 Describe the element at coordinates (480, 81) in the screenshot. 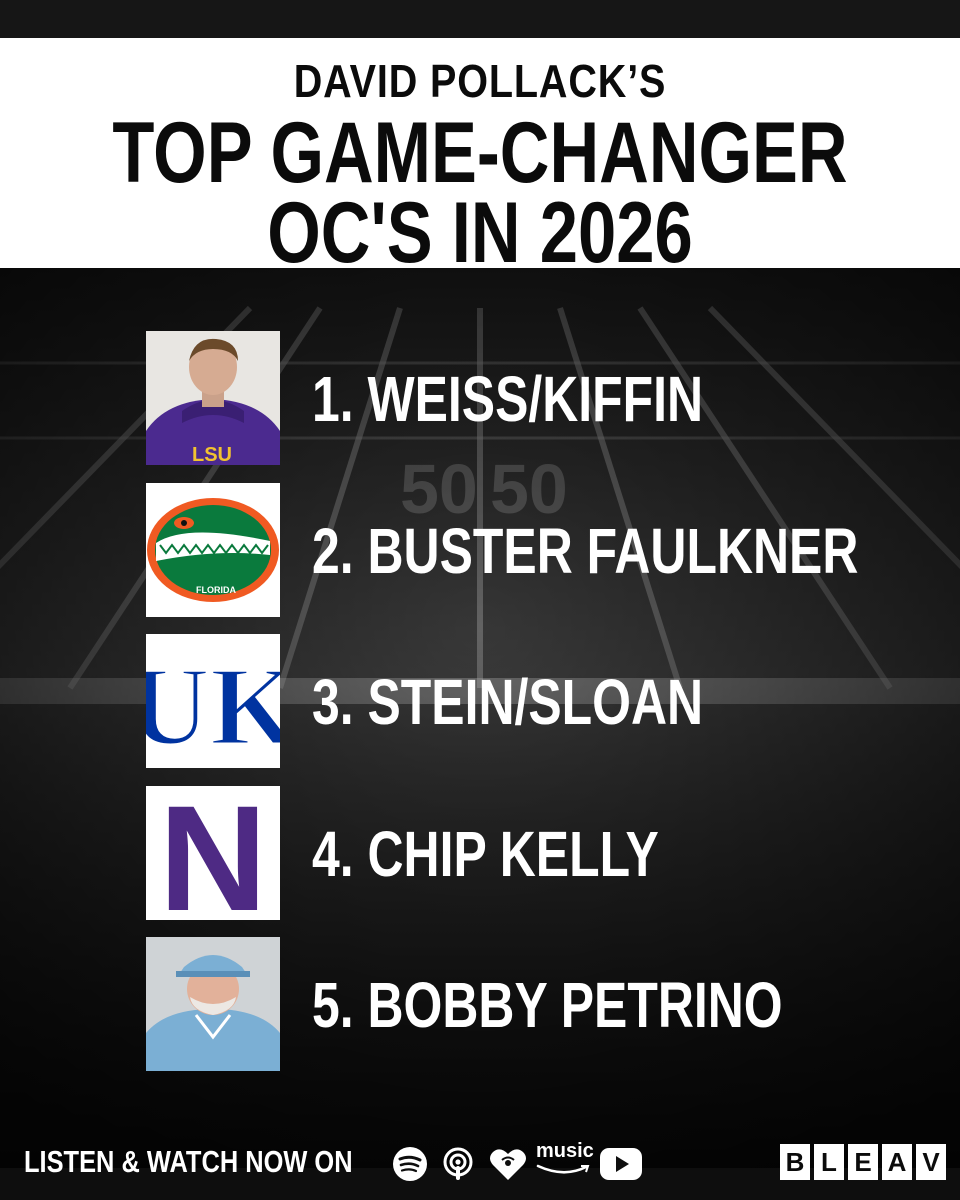

I see `pre-title: DAVID POLLACK’S` at that location.